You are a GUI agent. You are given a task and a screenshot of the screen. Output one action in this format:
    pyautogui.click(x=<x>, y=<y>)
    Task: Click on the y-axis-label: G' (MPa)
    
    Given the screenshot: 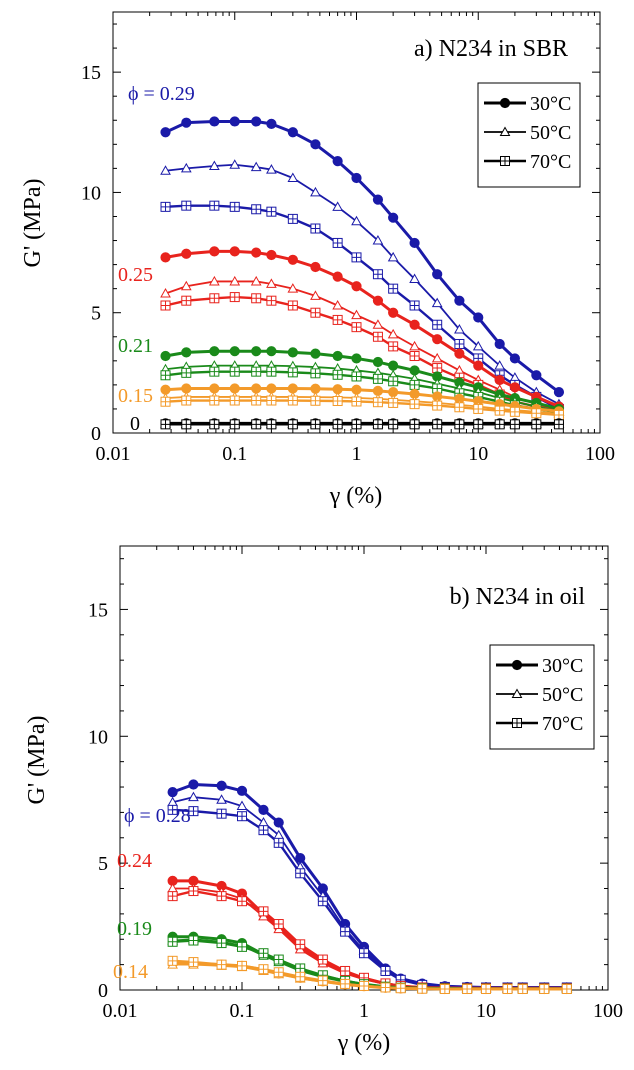 What is the action you would take?
    pyautogui.click(x=37, y=760)
    